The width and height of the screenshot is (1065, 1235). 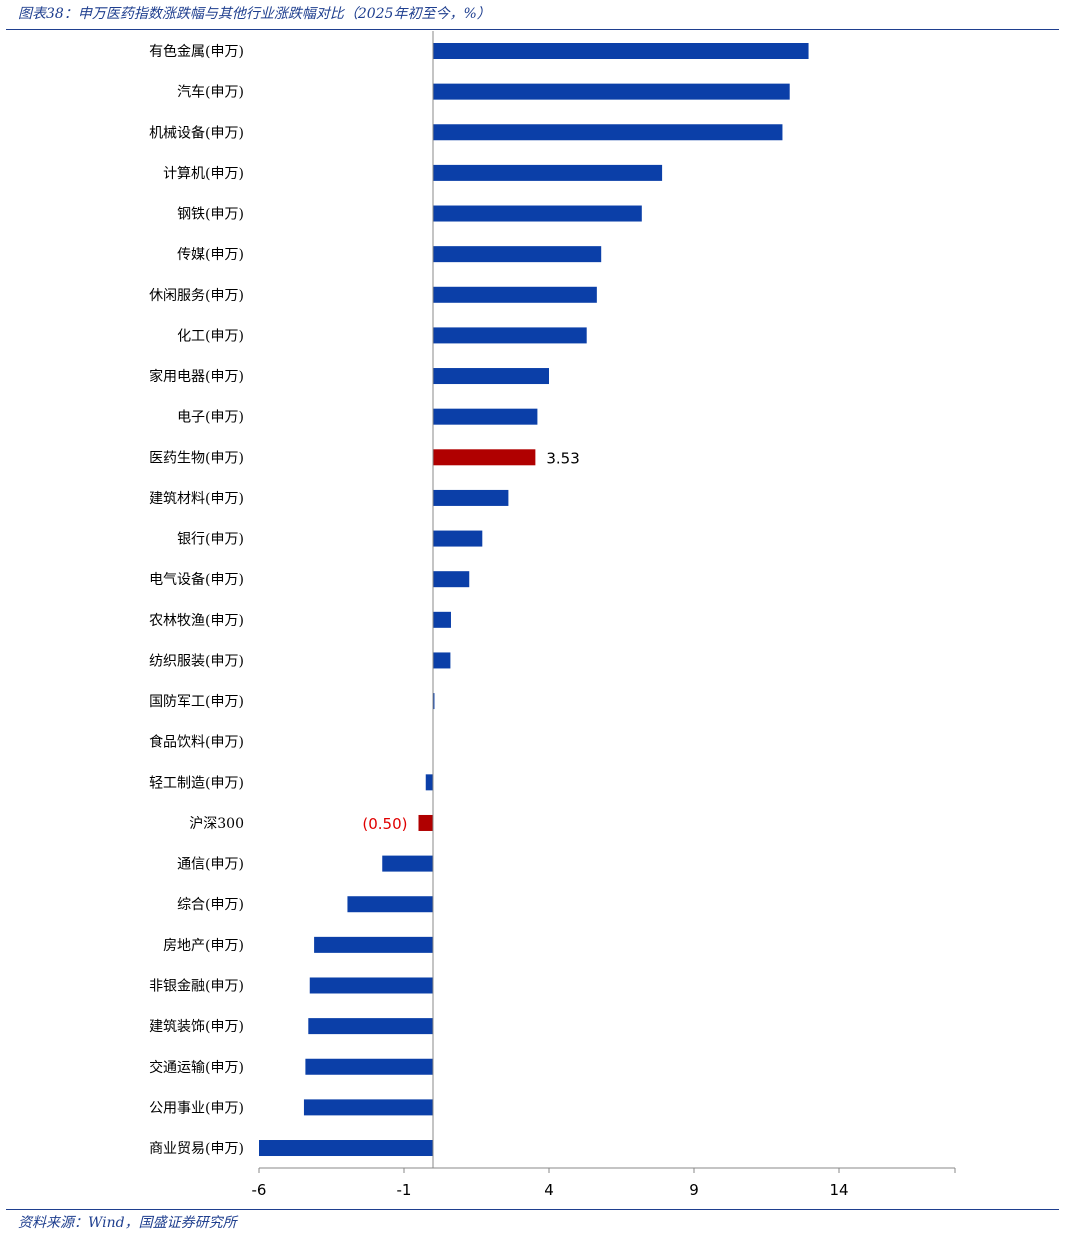 I want to click on category-label: 医药生物(申万), so click(x=196, y=458).